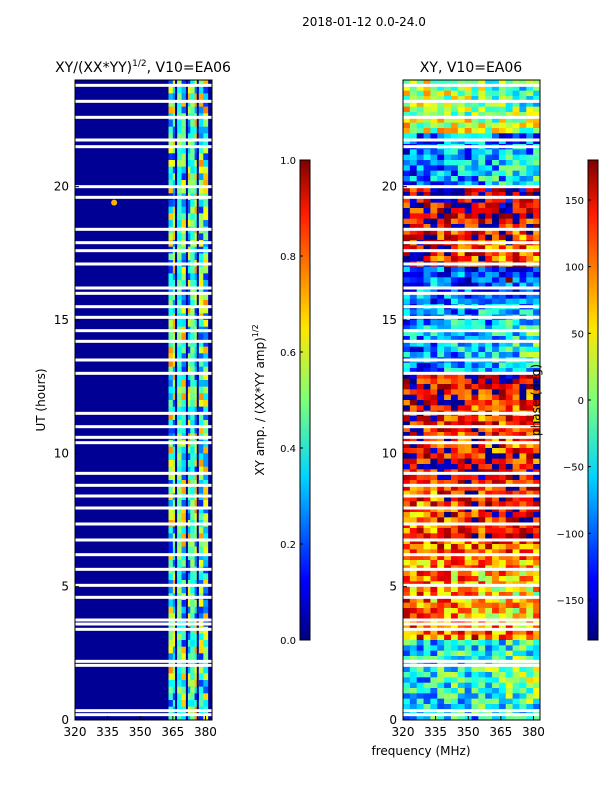  I want to click on left-flagged-row, so click(143, 117).